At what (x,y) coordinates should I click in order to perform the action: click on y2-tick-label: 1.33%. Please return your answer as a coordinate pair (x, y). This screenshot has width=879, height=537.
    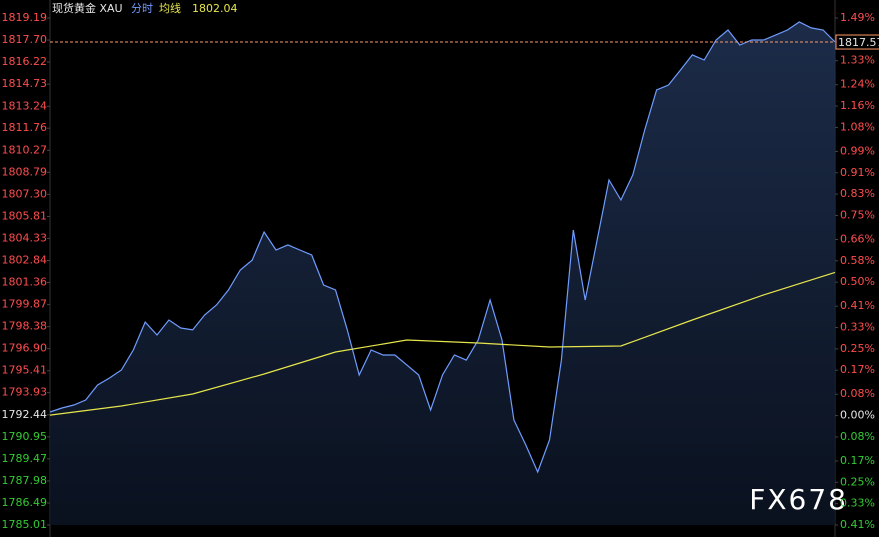
    Looking at the image, I should click on (857, 60).